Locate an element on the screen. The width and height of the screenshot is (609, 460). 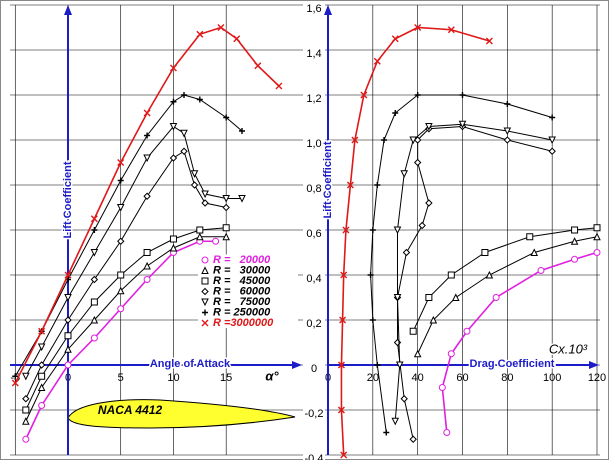
y-axis-label: Lift Coefficient is located at coordinates (68, 199).